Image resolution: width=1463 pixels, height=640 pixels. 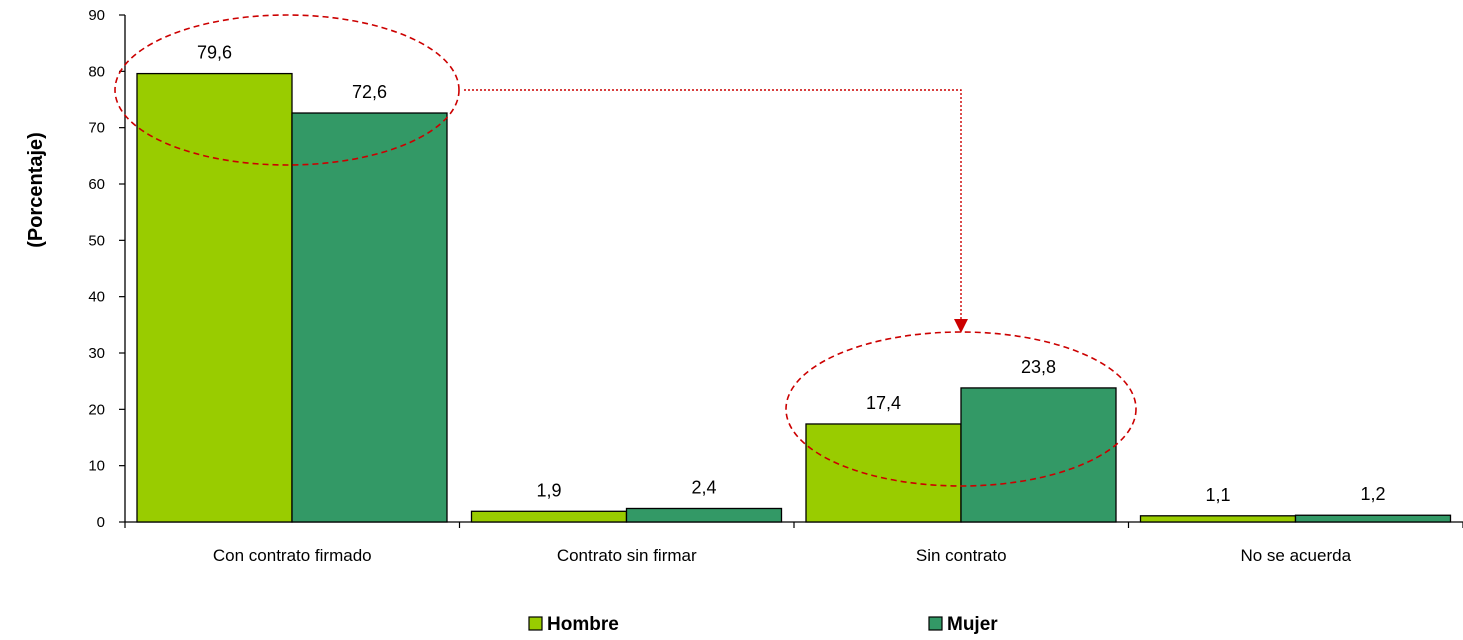 I want to click on legend-label-hombre: Hombre, so click(x=583, y=624).